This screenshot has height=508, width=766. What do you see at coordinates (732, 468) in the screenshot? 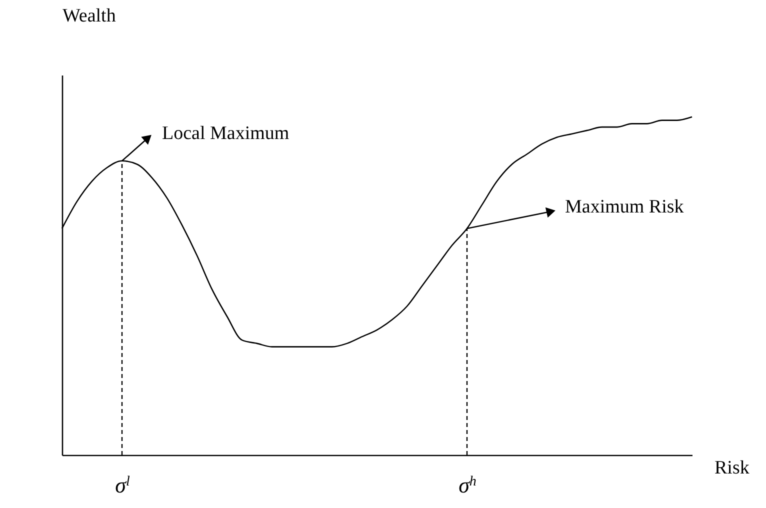
I see `x-axis-title: Risk` at bounding box center [732, 468].